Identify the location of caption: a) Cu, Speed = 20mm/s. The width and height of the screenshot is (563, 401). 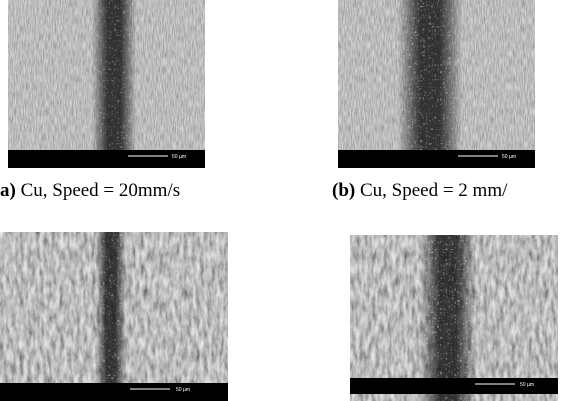
(90, 190).